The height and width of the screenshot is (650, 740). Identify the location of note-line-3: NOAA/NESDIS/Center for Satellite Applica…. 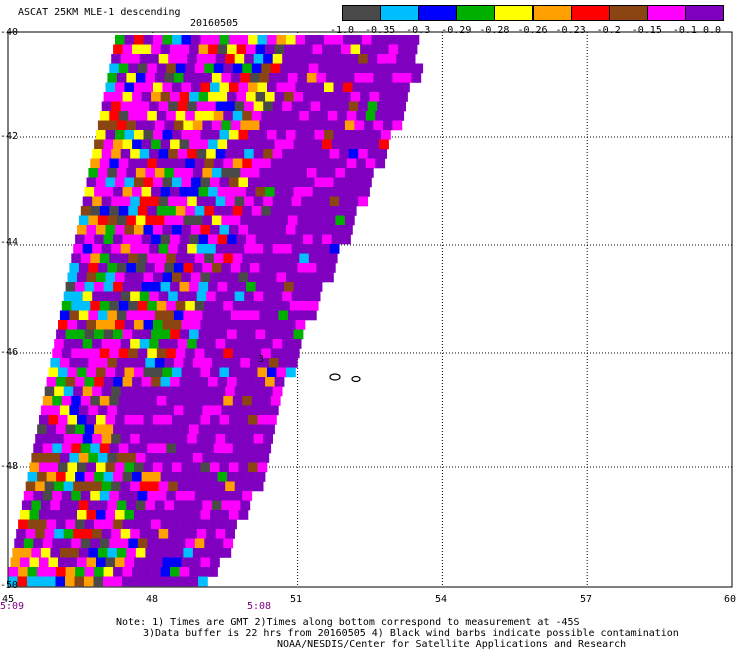
(452, 644).